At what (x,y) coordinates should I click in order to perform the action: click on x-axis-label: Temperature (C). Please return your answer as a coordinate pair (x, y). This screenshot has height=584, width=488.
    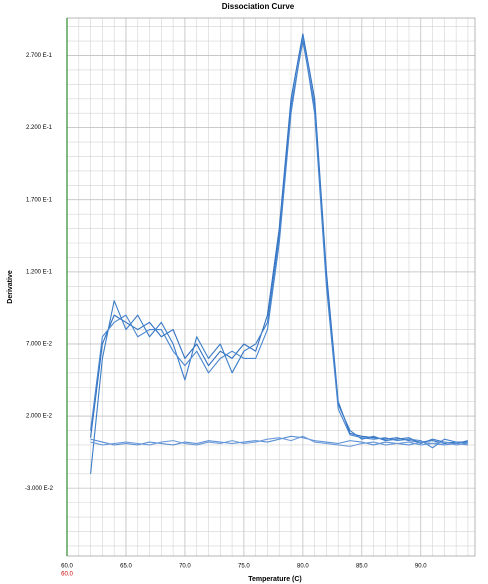
    Looking at the image, I should click on (275, 579).